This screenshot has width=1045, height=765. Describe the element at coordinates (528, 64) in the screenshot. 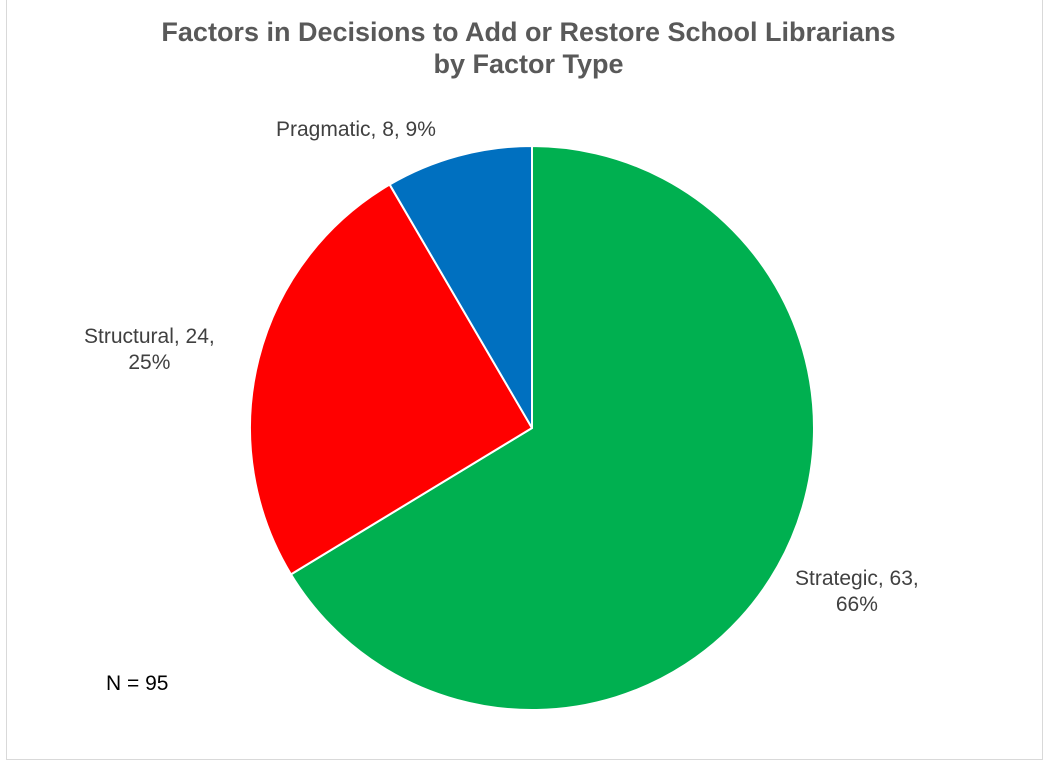

I see `chart-title-line-2: by Factor Type` at that location.